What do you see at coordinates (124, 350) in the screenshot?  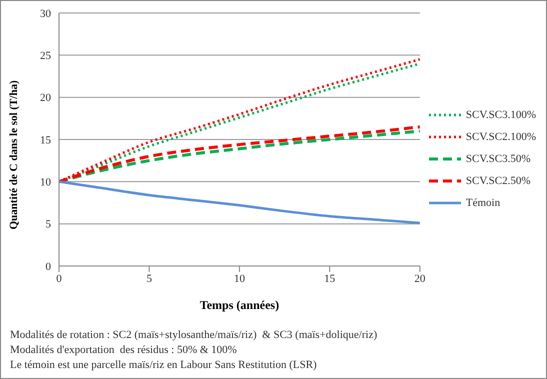 I see `text: Modalités d'exportation des résidus : 50% & 100%` at bounding box center [124, 350].